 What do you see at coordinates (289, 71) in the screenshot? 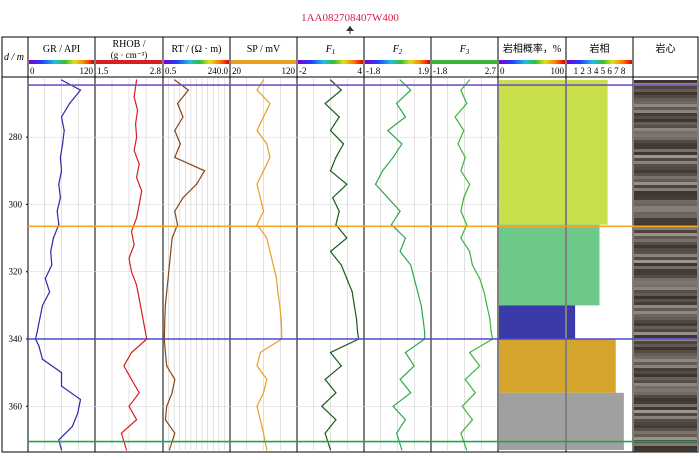
I see `scale-max-sp: 120` at bounding box center [289, 71].